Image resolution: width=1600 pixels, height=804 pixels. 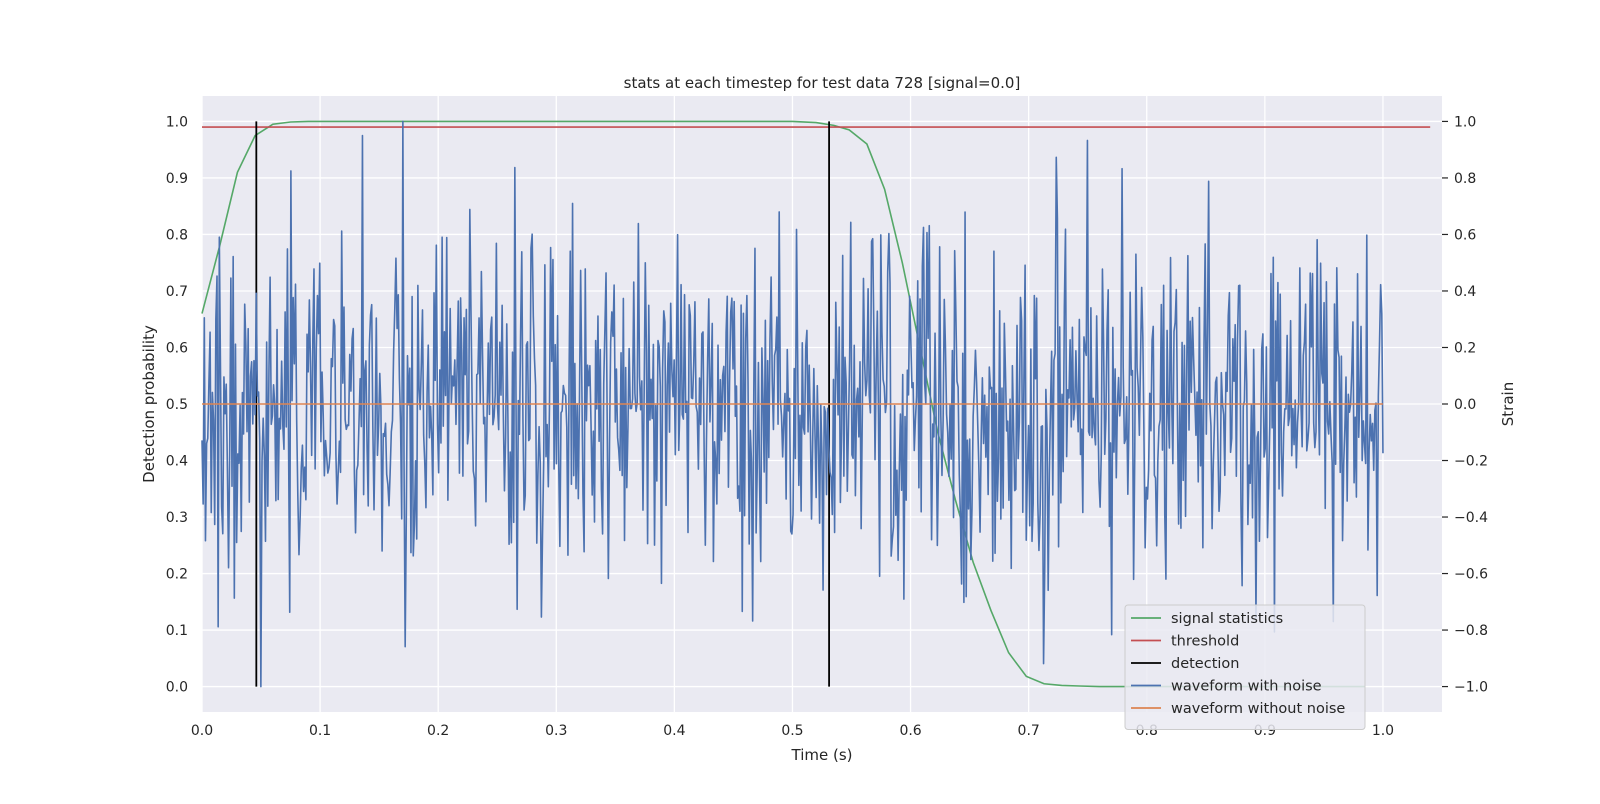 What do you see at coordinates (177, 518) in the screenshot?
I see `y-tick-label: 0.3` at bounding box center [177, 518].